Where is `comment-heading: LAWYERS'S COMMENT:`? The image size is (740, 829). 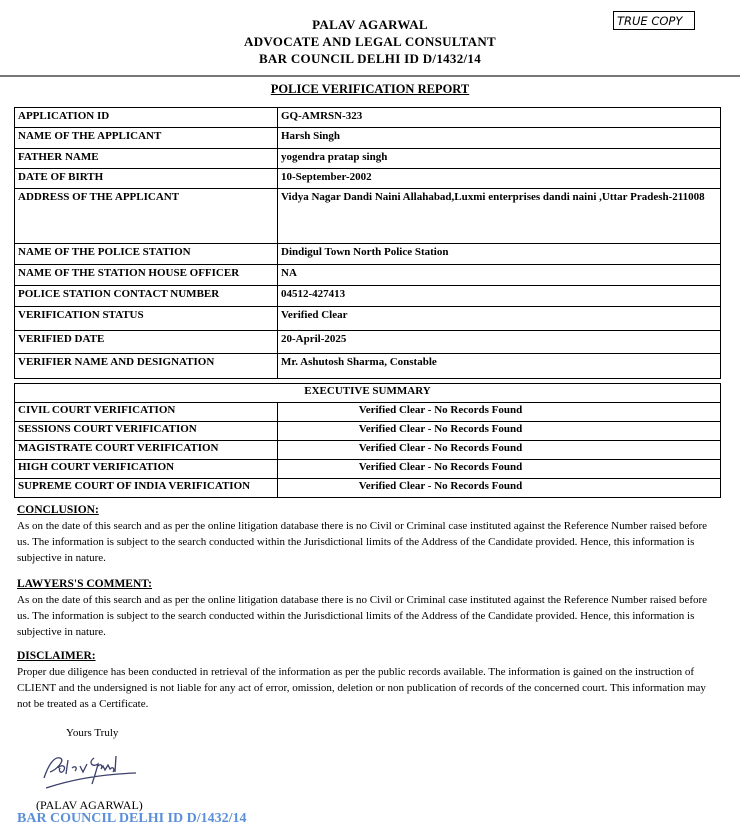 comment-heading: LAWYERS'S COMMENT: is located at coordinates (84, 584).